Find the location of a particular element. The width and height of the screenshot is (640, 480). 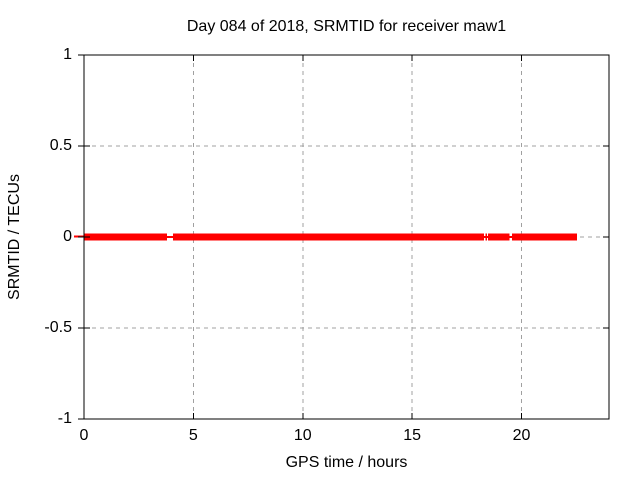

y-tick-label: 0.5 is located at coordinates (60, 145).